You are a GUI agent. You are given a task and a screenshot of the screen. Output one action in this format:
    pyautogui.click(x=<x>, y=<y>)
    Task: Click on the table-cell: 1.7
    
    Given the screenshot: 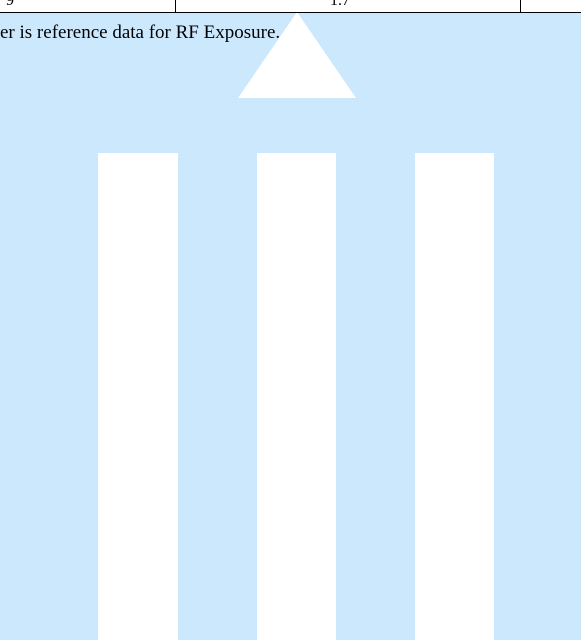 What is the action you would take?
    pyautogui.click(x=340, y=4)
    